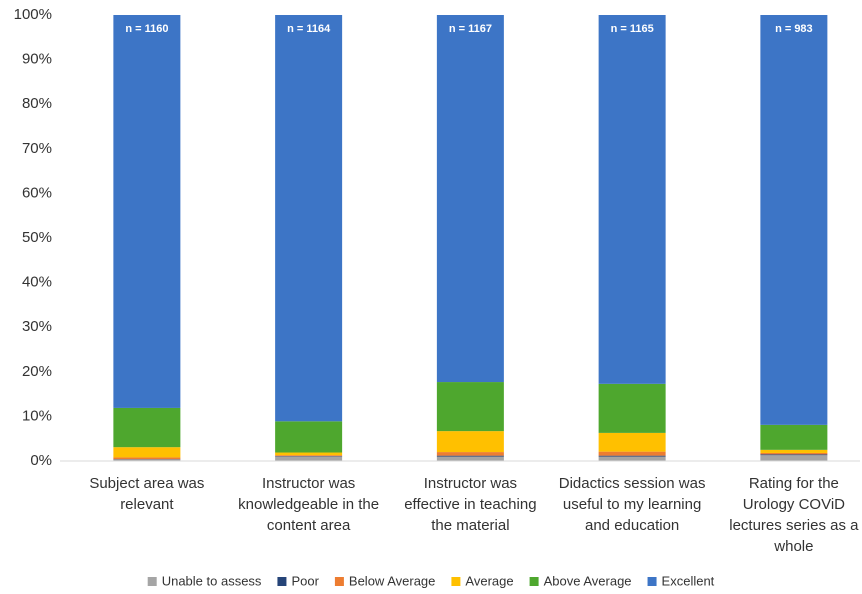 This screenshot has height=594, width=862. Describe the element at coordinates (470, 504) in the screenshot. I see `x-tick-label: effective in teaching` at that location.